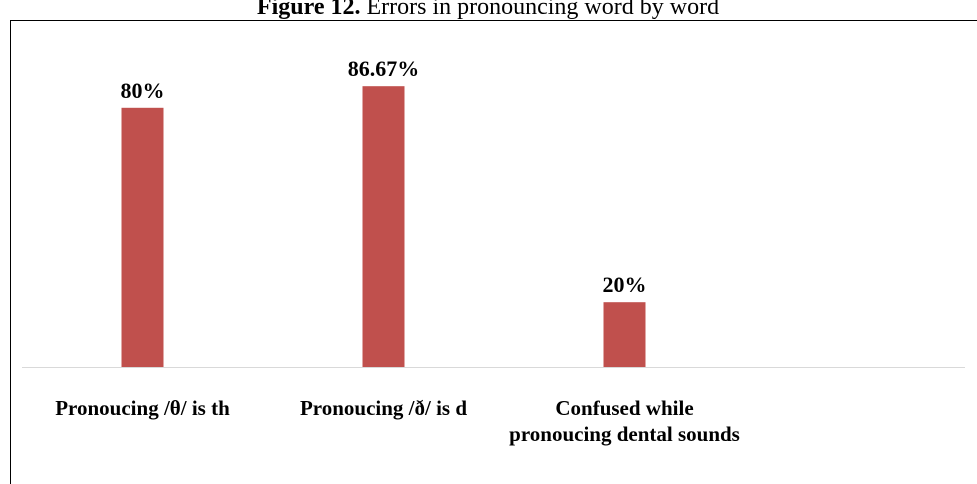 This screenshot has height=484, width=977. What do you see at coordinates (309, 10) in the screenshot?
I see `title-label: Figure 12.` at bounding box center [309, 10].